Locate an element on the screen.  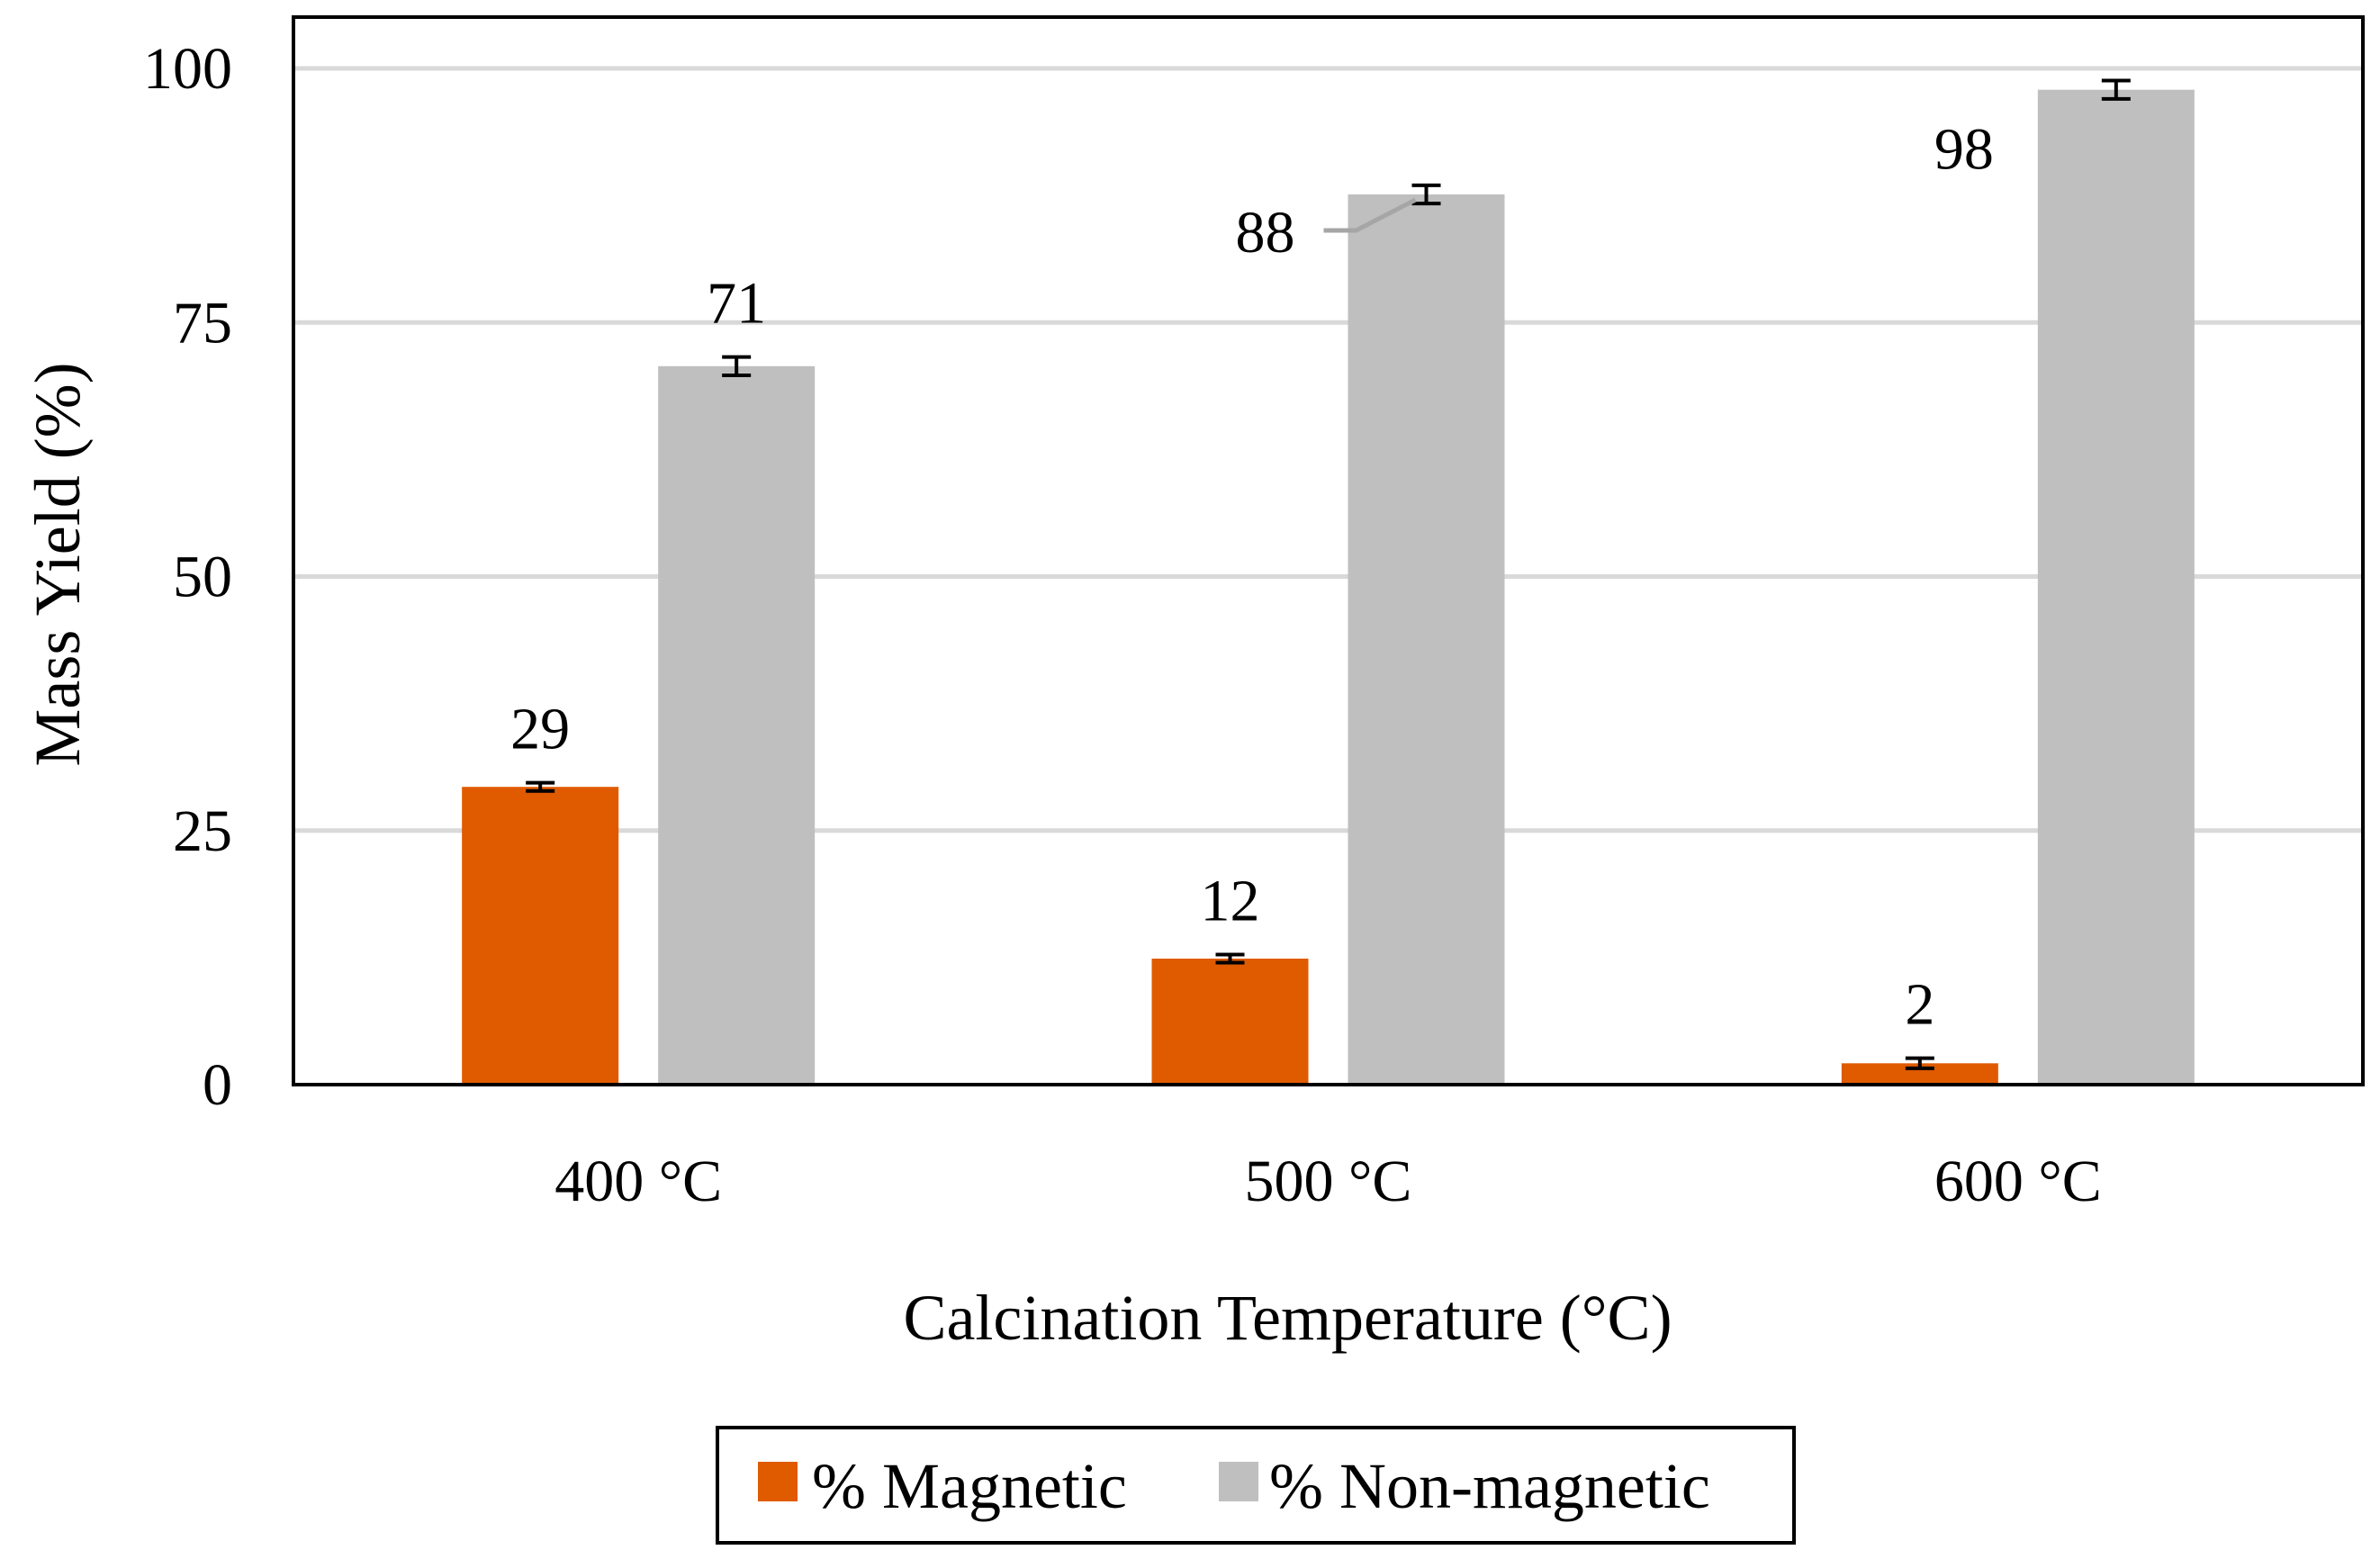
x-tick-labels: 400 °C 500 °C 600 °C is located at coordinates (1328, 1182).